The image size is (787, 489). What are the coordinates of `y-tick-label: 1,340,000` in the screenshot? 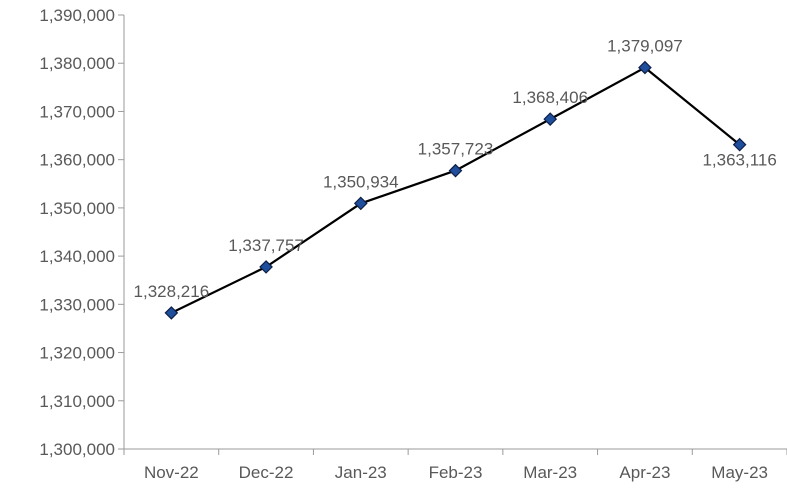 It's located at (77, 256).